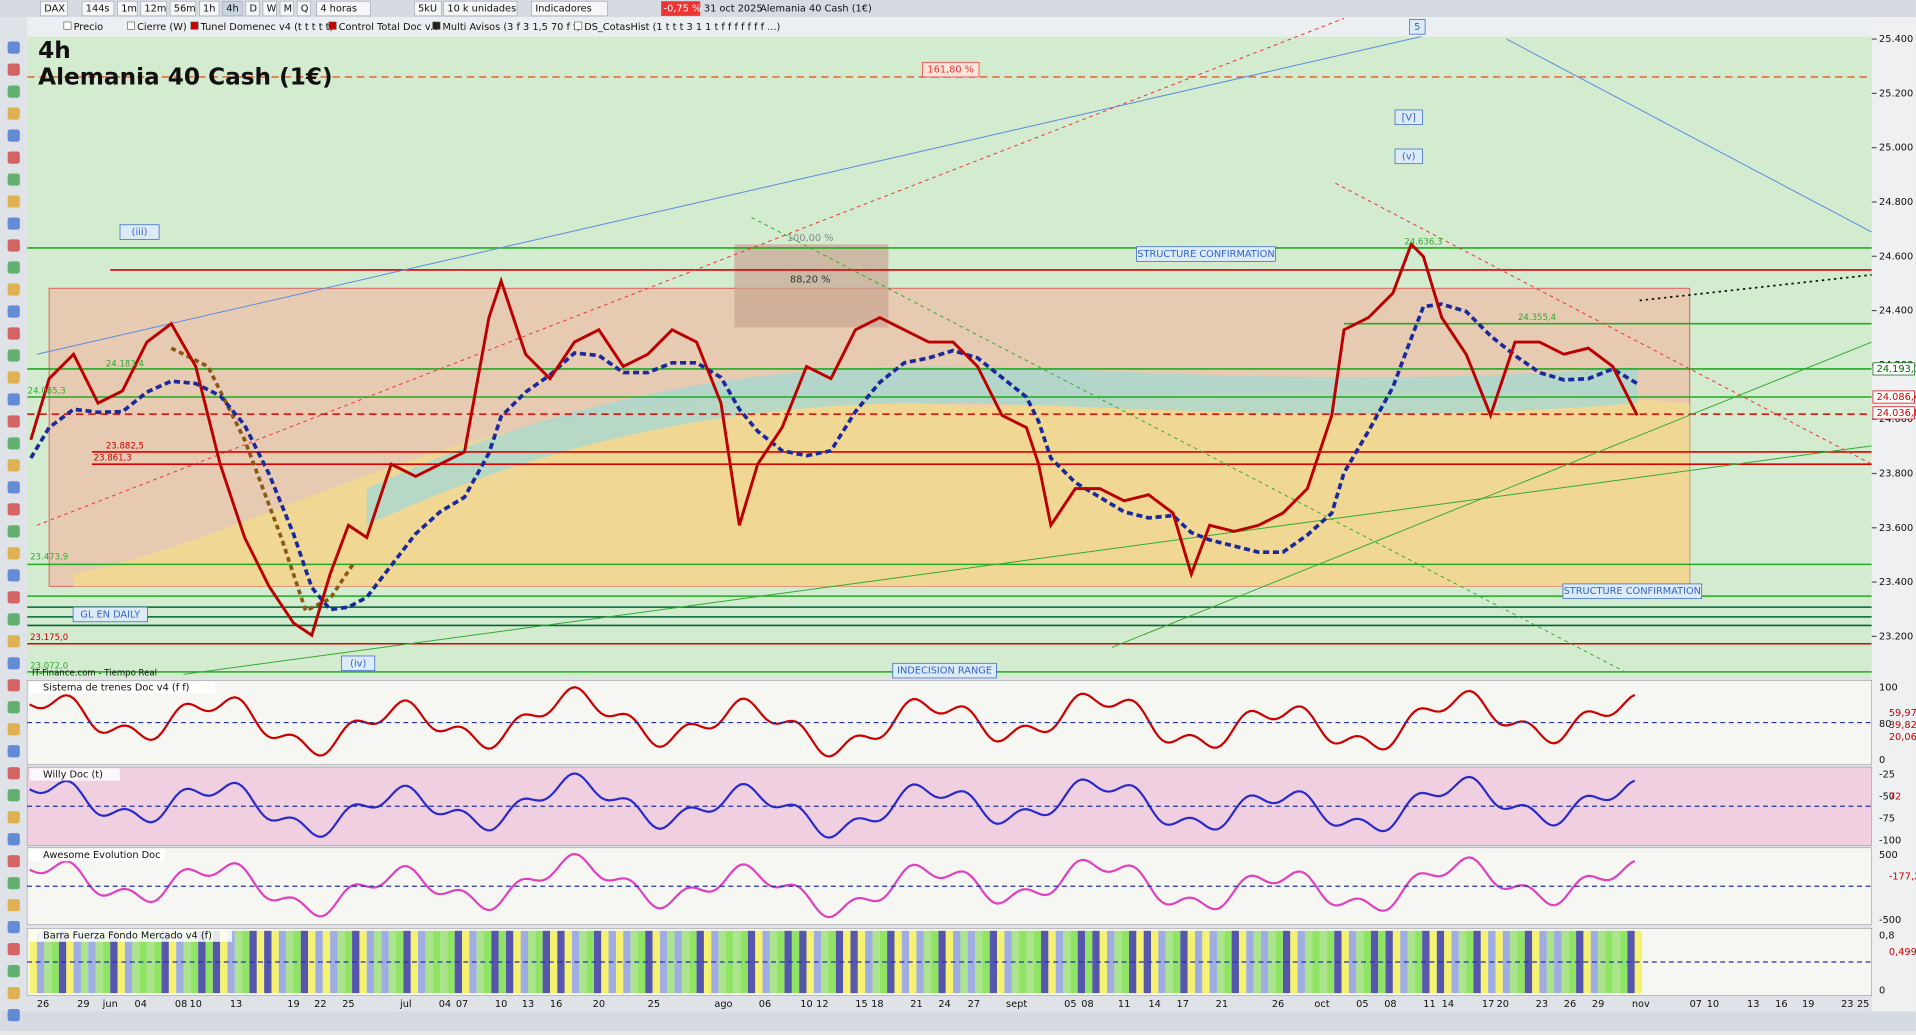 The width and height of the screenshot is (1916, 1035). I want to click on level-label: 23.861,3, so click(113, 459).